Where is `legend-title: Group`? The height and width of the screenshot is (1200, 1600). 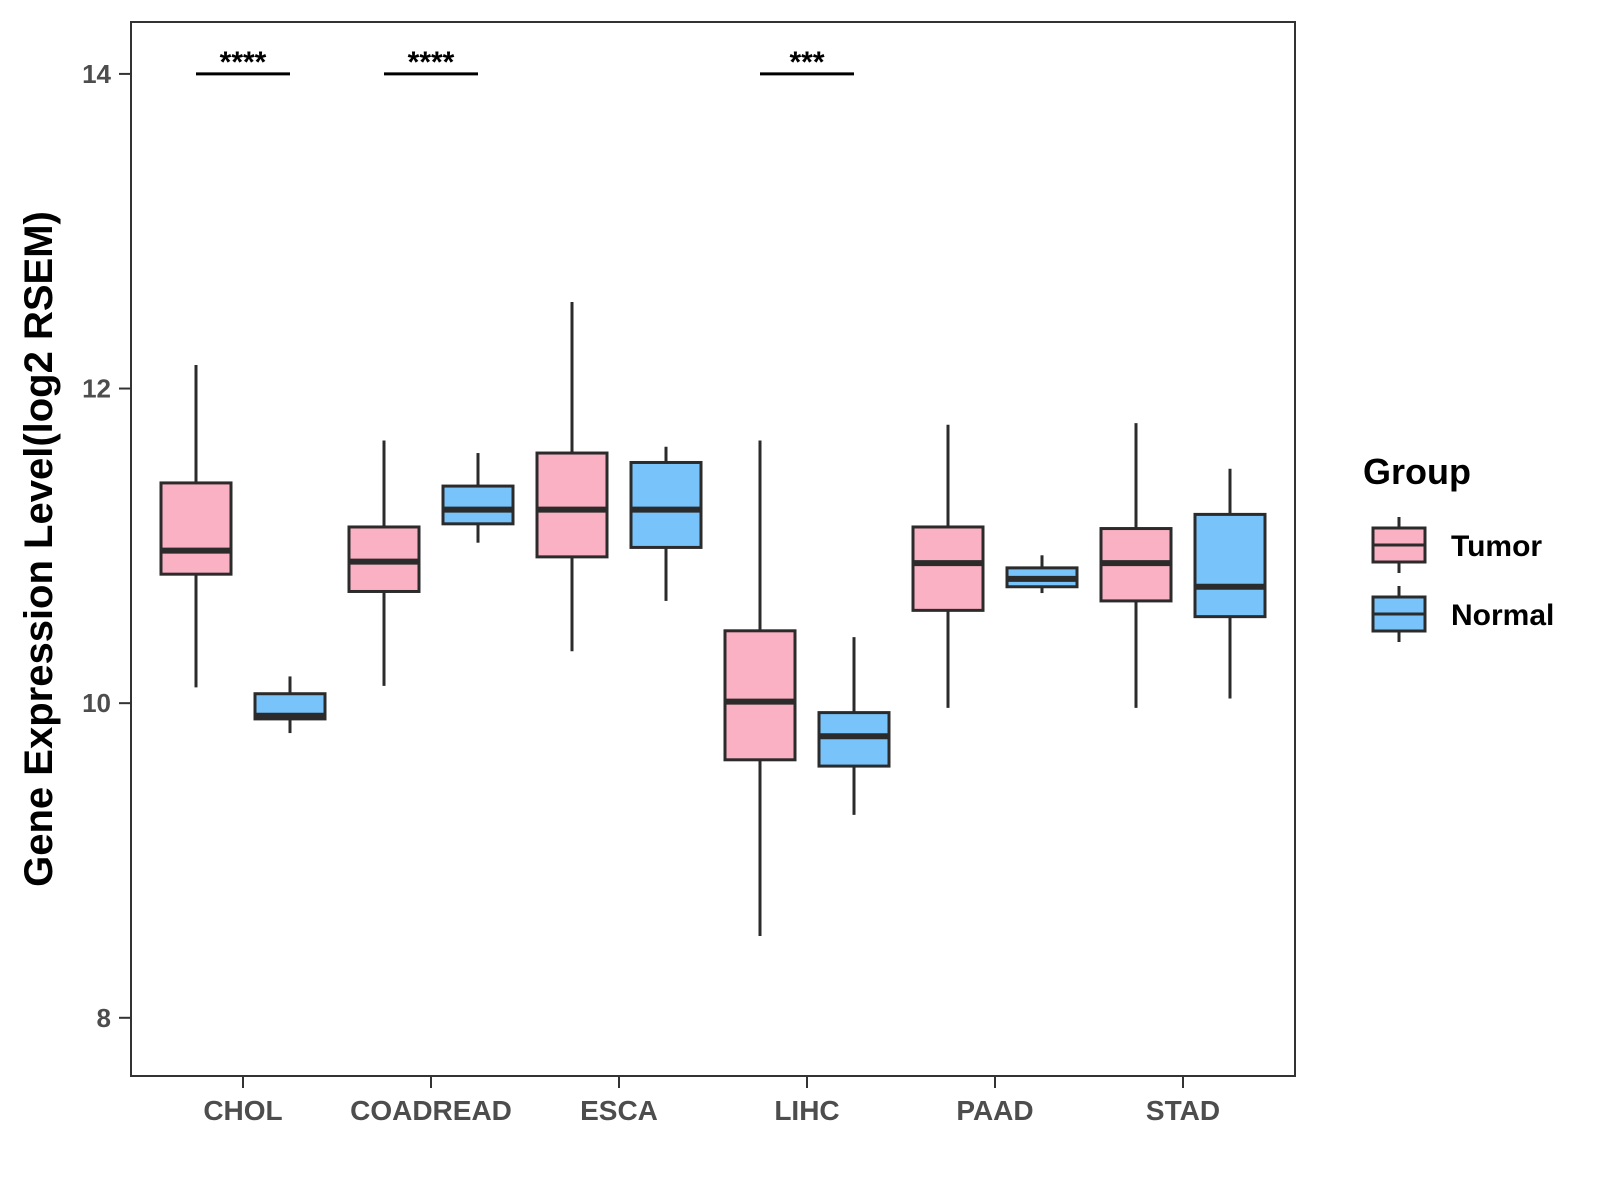 legend-title: Group is located at coordinates (1417, 471).